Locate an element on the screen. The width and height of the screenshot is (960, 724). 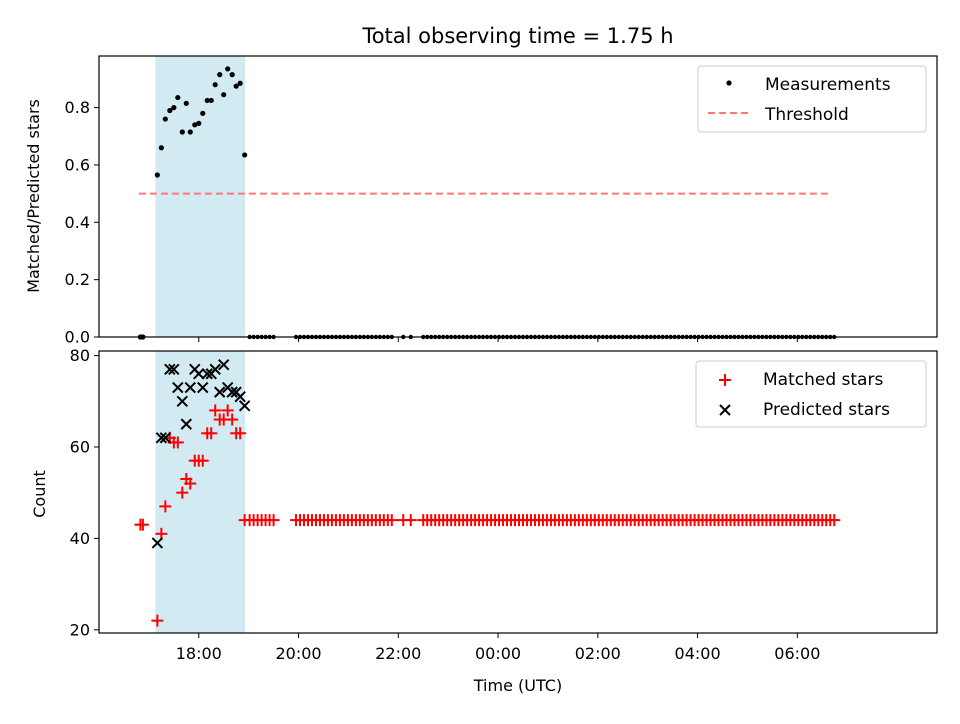
top-y-tick-label: 0.2 is located at coordinates (77, 279).